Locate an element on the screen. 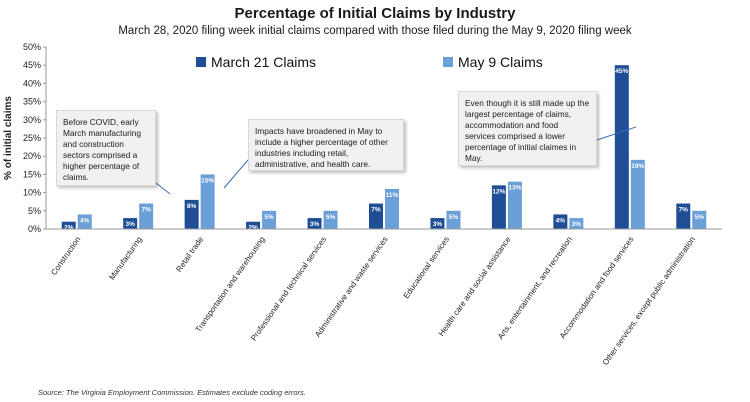 The width and height of the screenshot is (750, 402). data-label: 45% is located at coordinates (621, 71).